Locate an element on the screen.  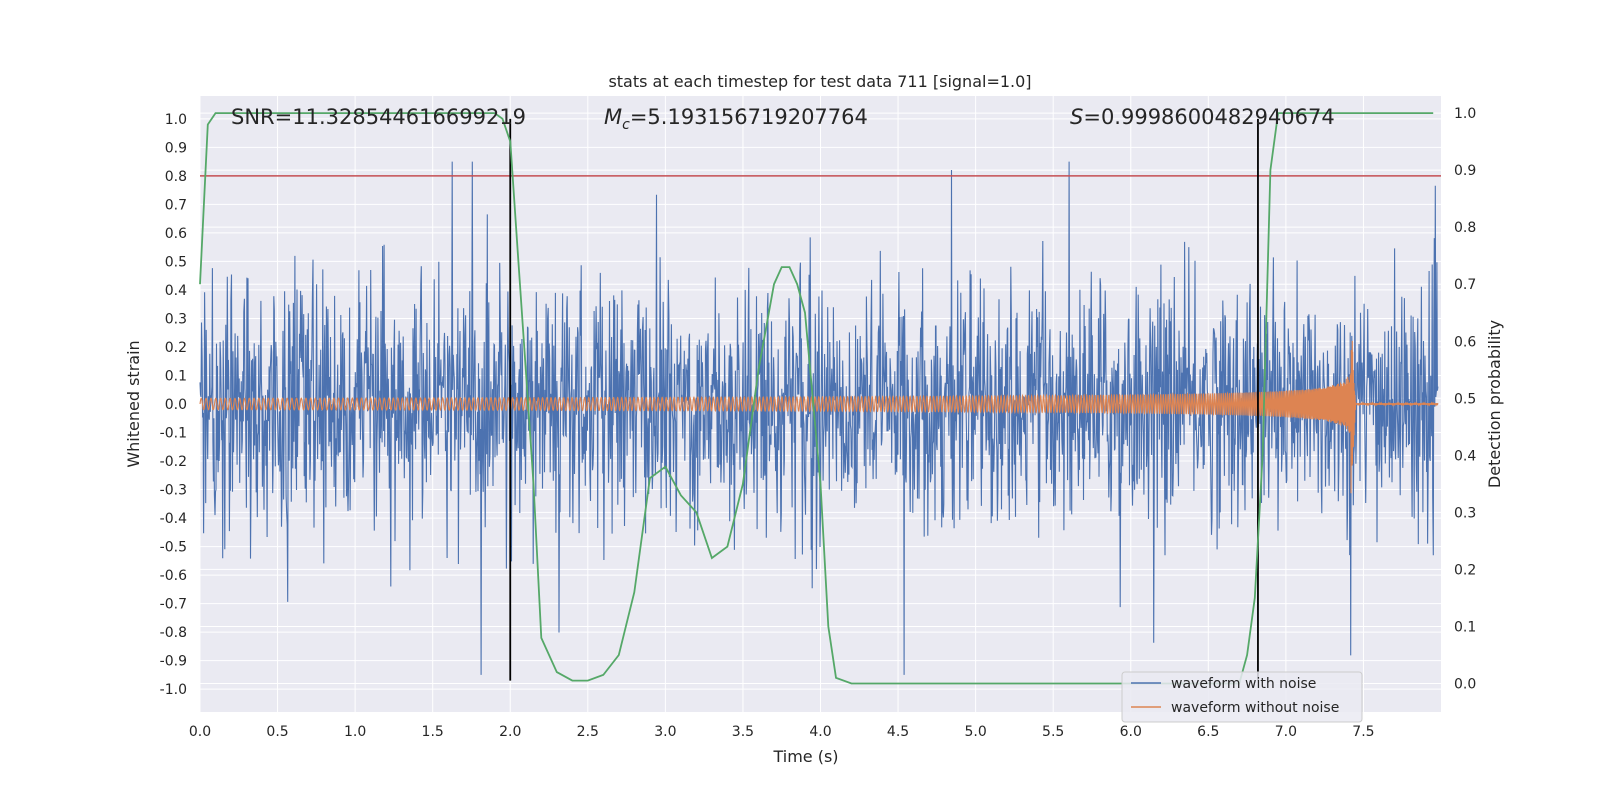
y-right-tick-label: 0.5 is located at coordinates (1465, 399).